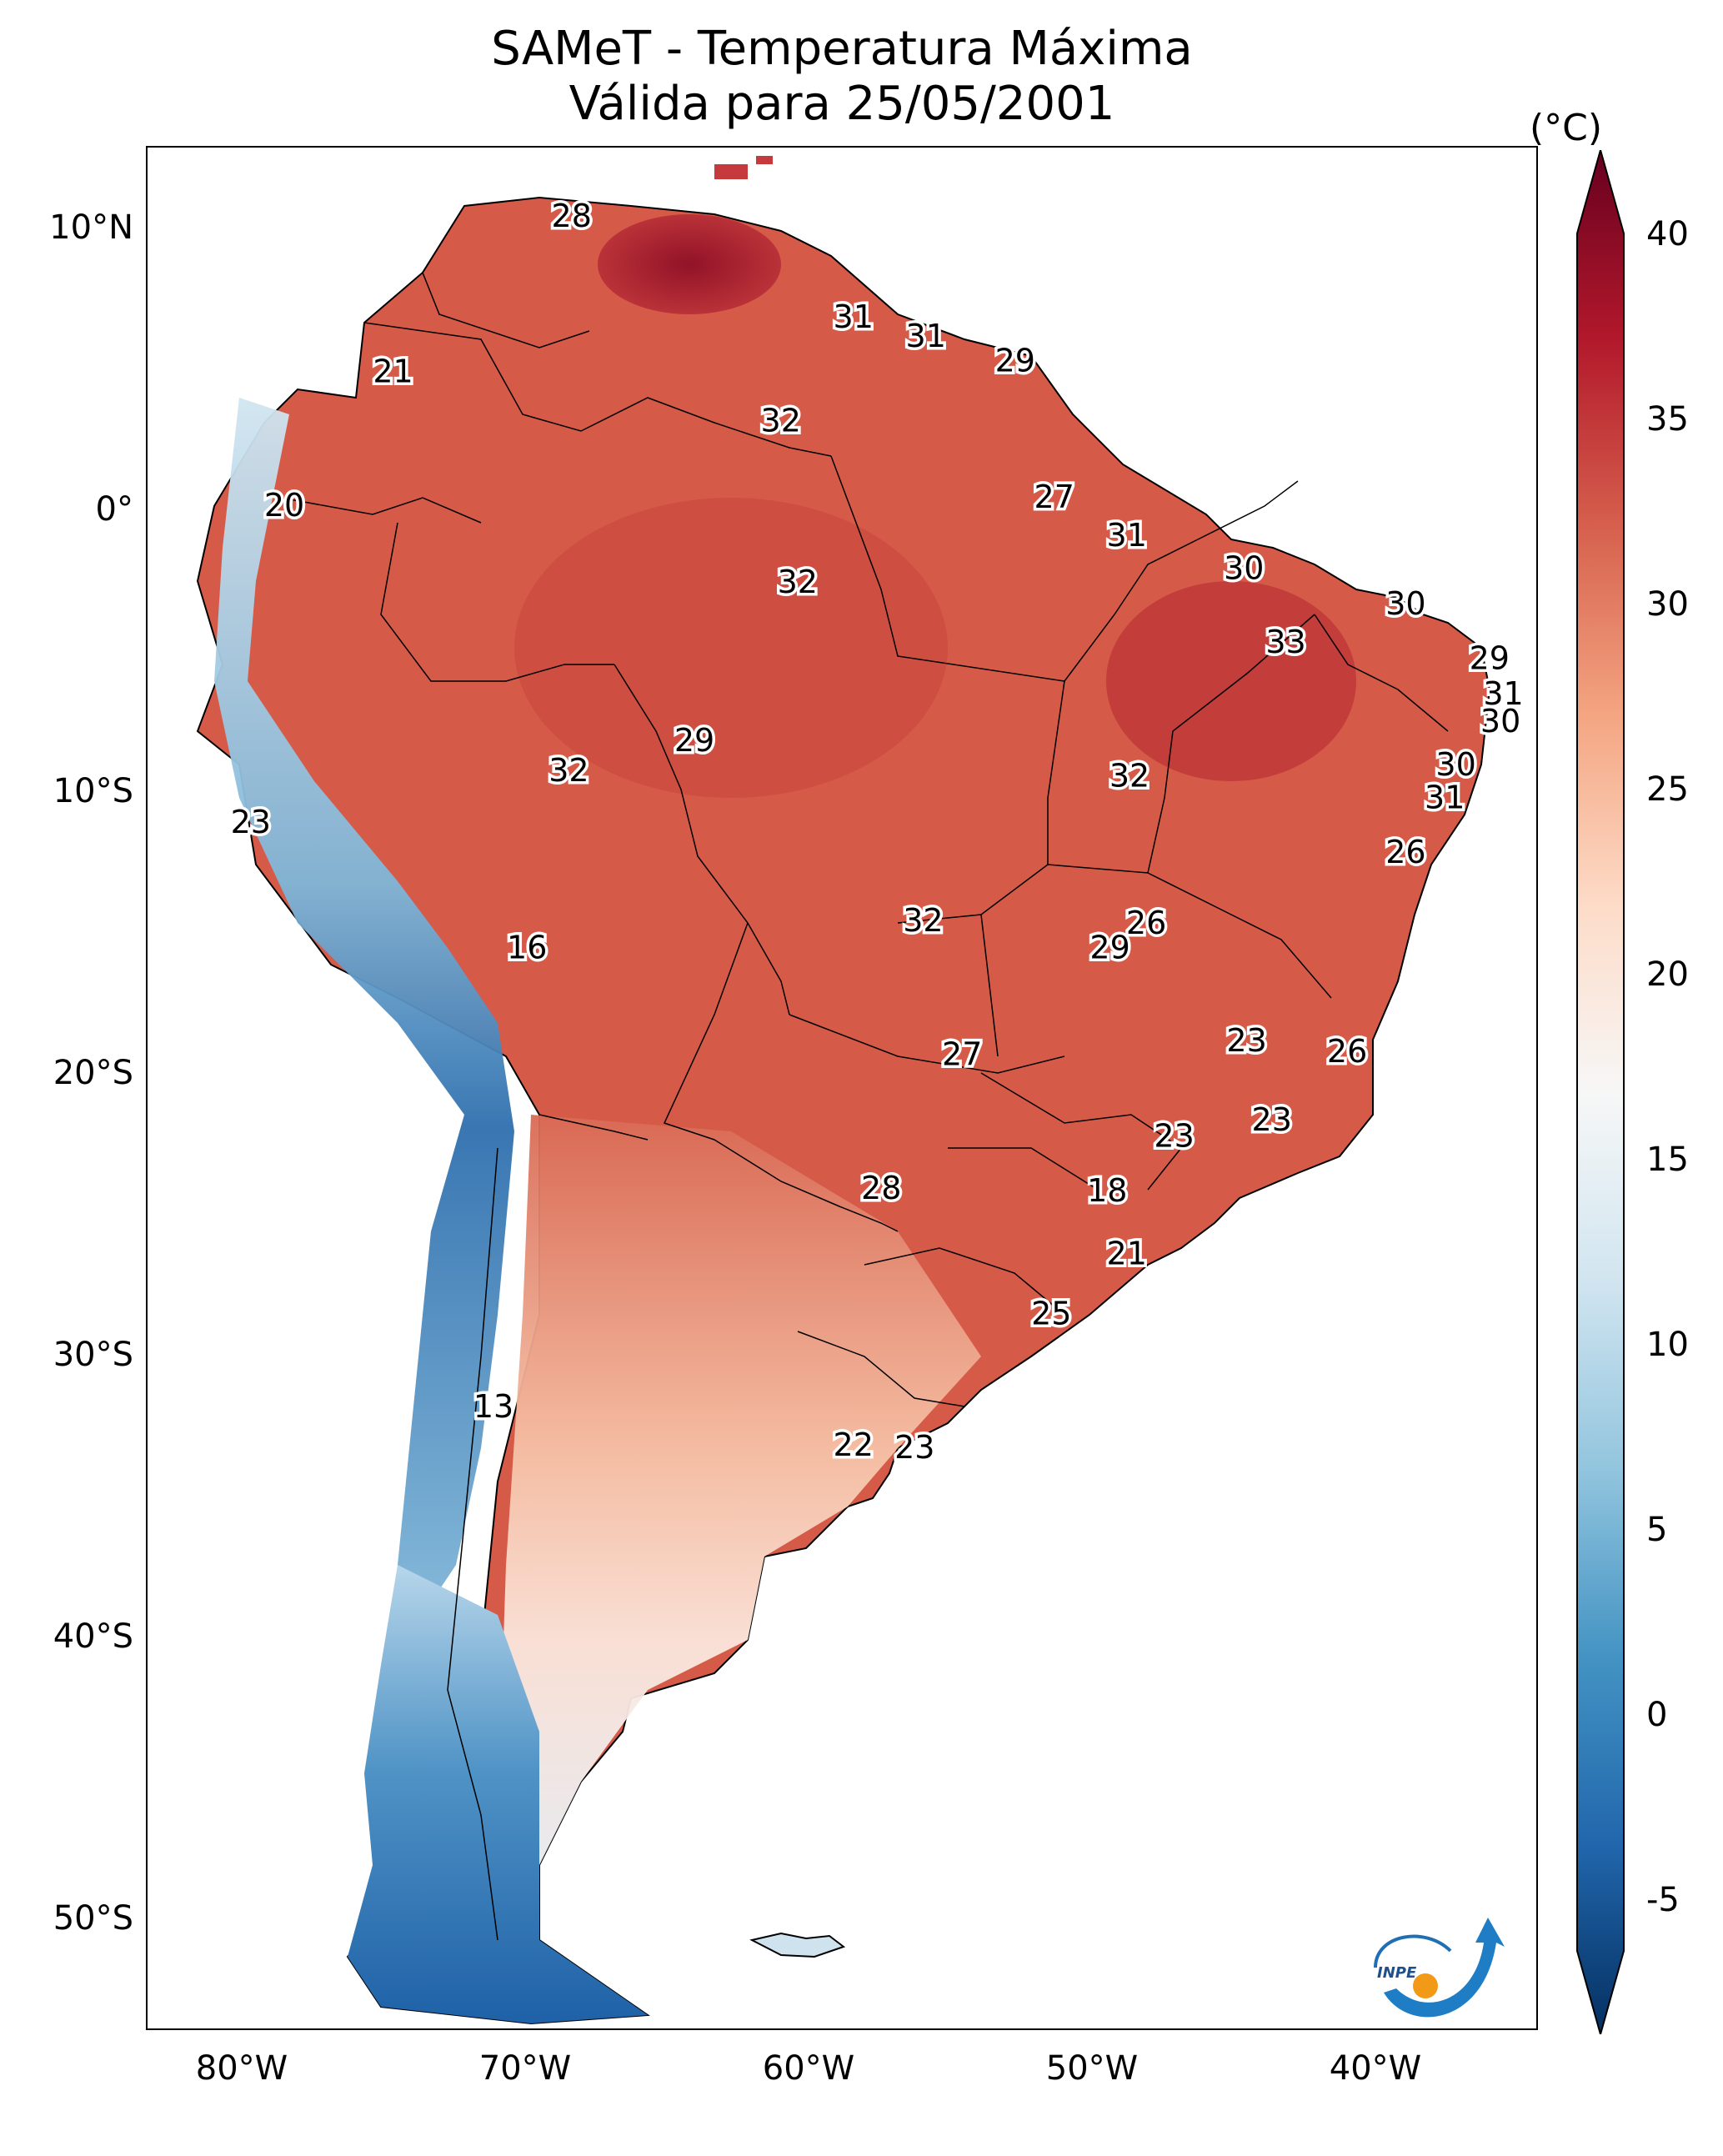 This screenshot has width=1723, height=2156. What do you see at coordinates (1413, 1951) in the screenshot?
I see `logo-swoosh` at bounding box center [1413, 1951].